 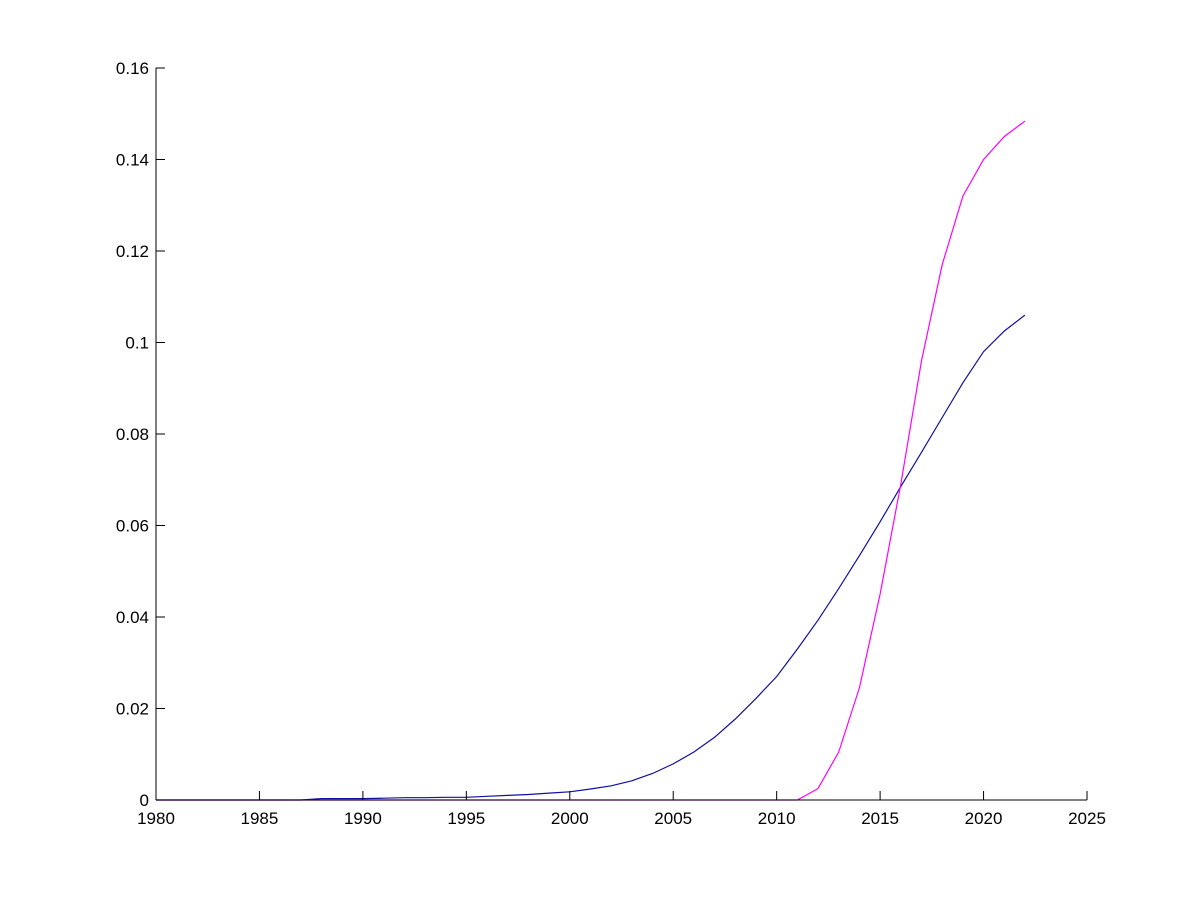 What do you see at coordinates (132, 160) in the screenshot?
I see `y-tick-label: 0.14` at bounding box center [132, 160].